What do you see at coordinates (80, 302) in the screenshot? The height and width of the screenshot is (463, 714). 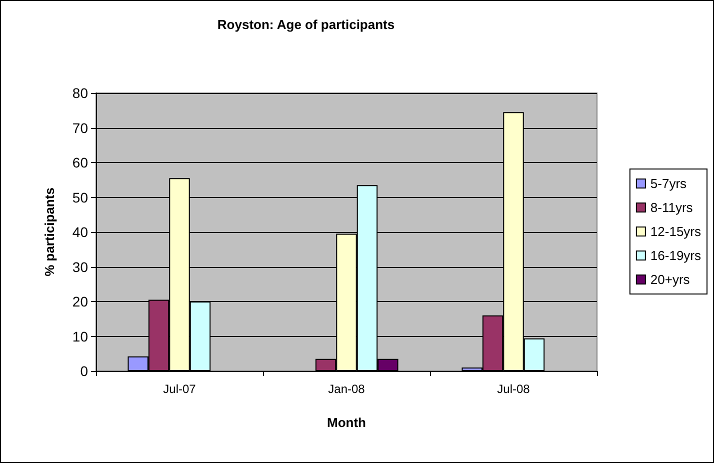 I see `y-tick-label: 20` at bounding box center [80, 302].